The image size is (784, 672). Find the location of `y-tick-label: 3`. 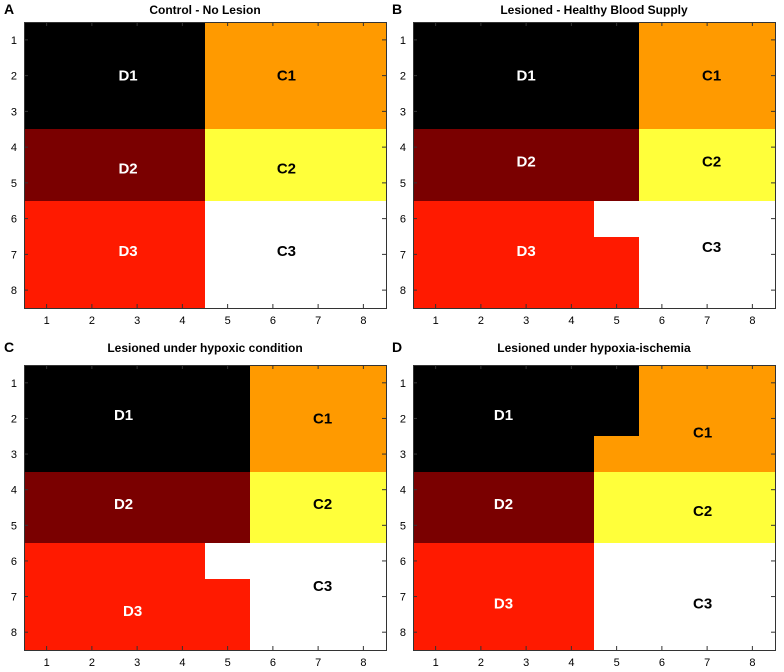

y-tick-label: 3 is located at coordinates (403, 112).